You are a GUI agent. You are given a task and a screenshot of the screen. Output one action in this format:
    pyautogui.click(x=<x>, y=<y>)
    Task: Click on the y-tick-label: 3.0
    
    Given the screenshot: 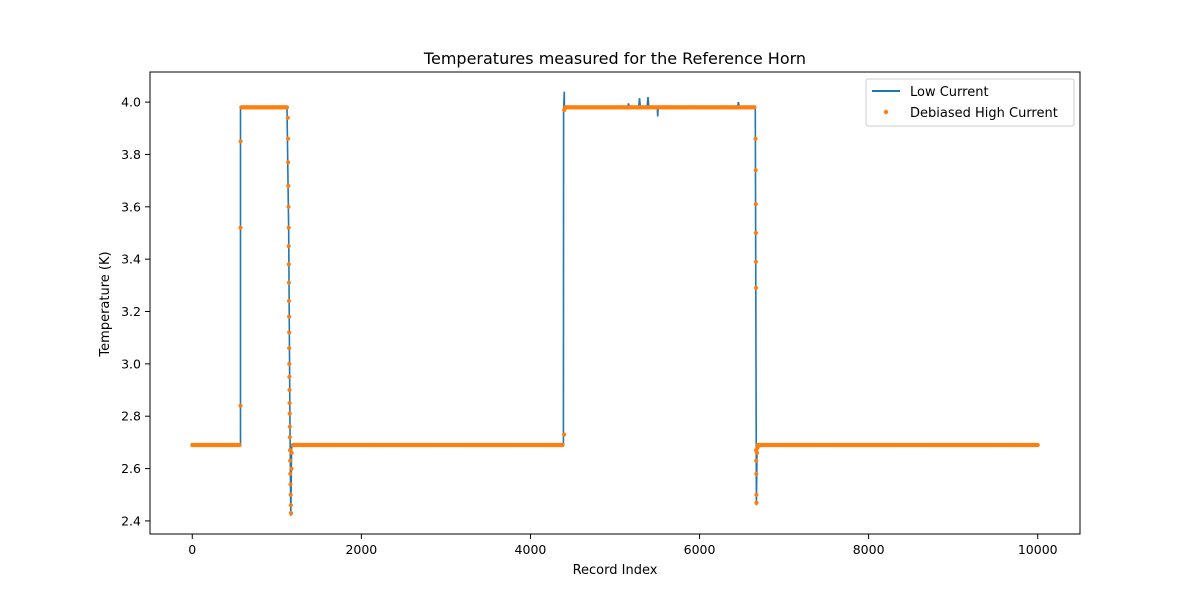 What is the action you would take?
    pyautogui.click(x=131, y=363)
    